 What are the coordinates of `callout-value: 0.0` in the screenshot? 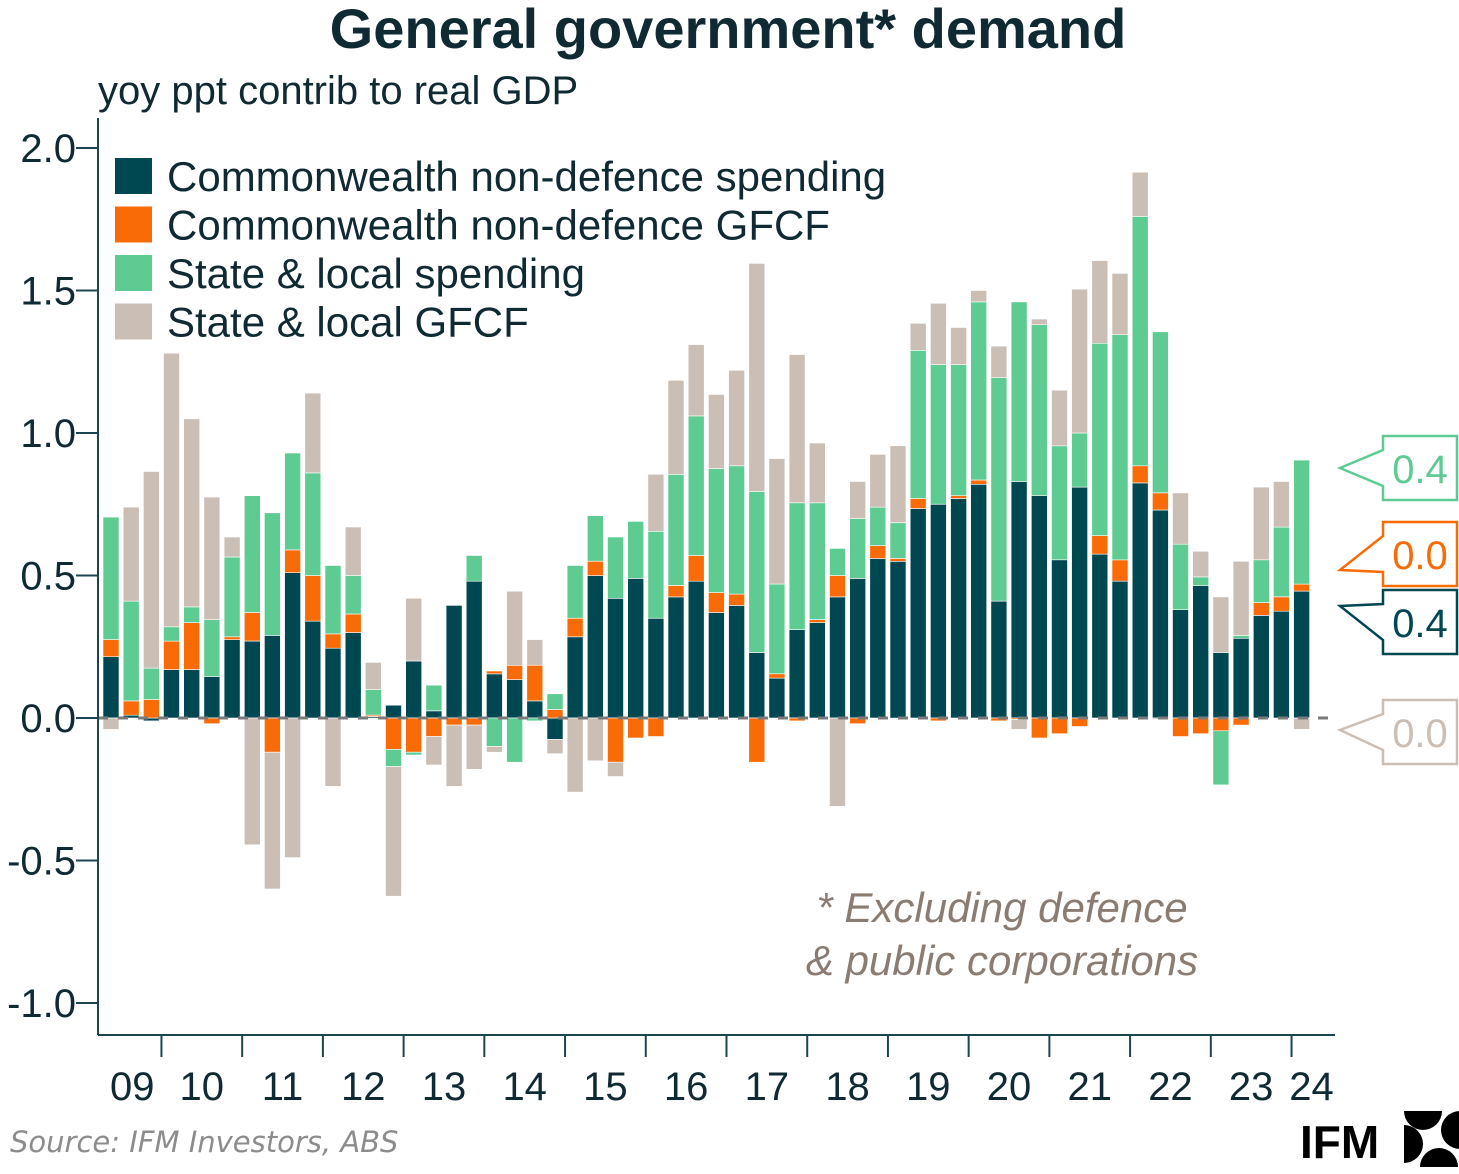 It's located at (1420, 734).